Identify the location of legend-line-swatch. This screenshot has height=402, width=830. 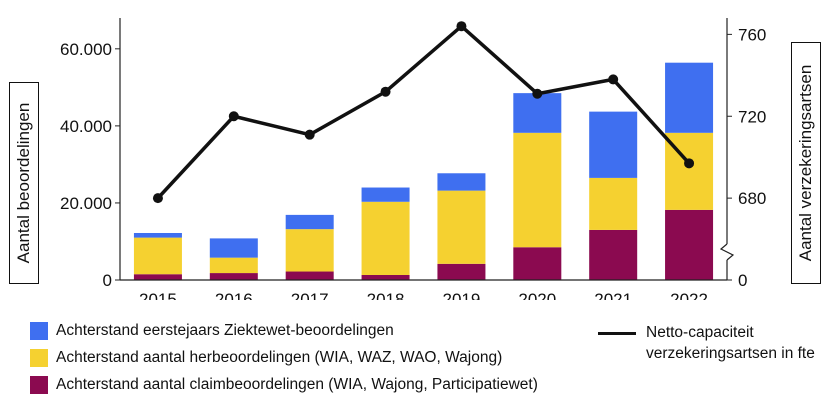
(617, 333).